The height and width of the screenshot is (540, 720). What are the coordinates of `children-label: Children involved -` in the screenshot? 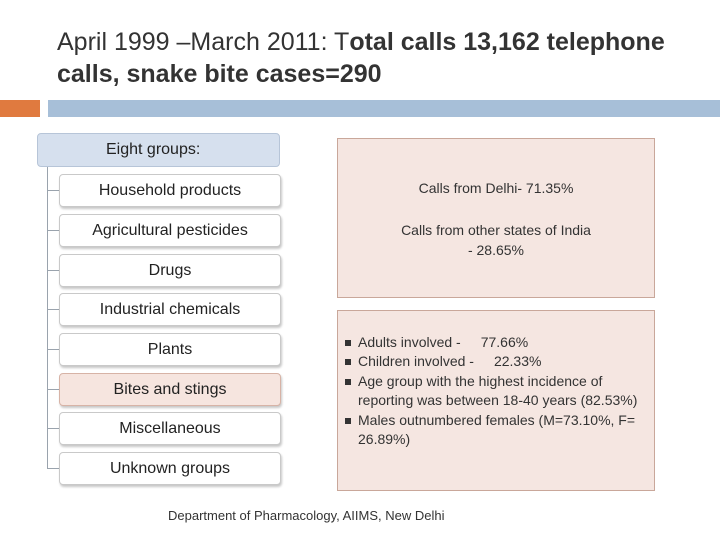 It's located at (416, 361).